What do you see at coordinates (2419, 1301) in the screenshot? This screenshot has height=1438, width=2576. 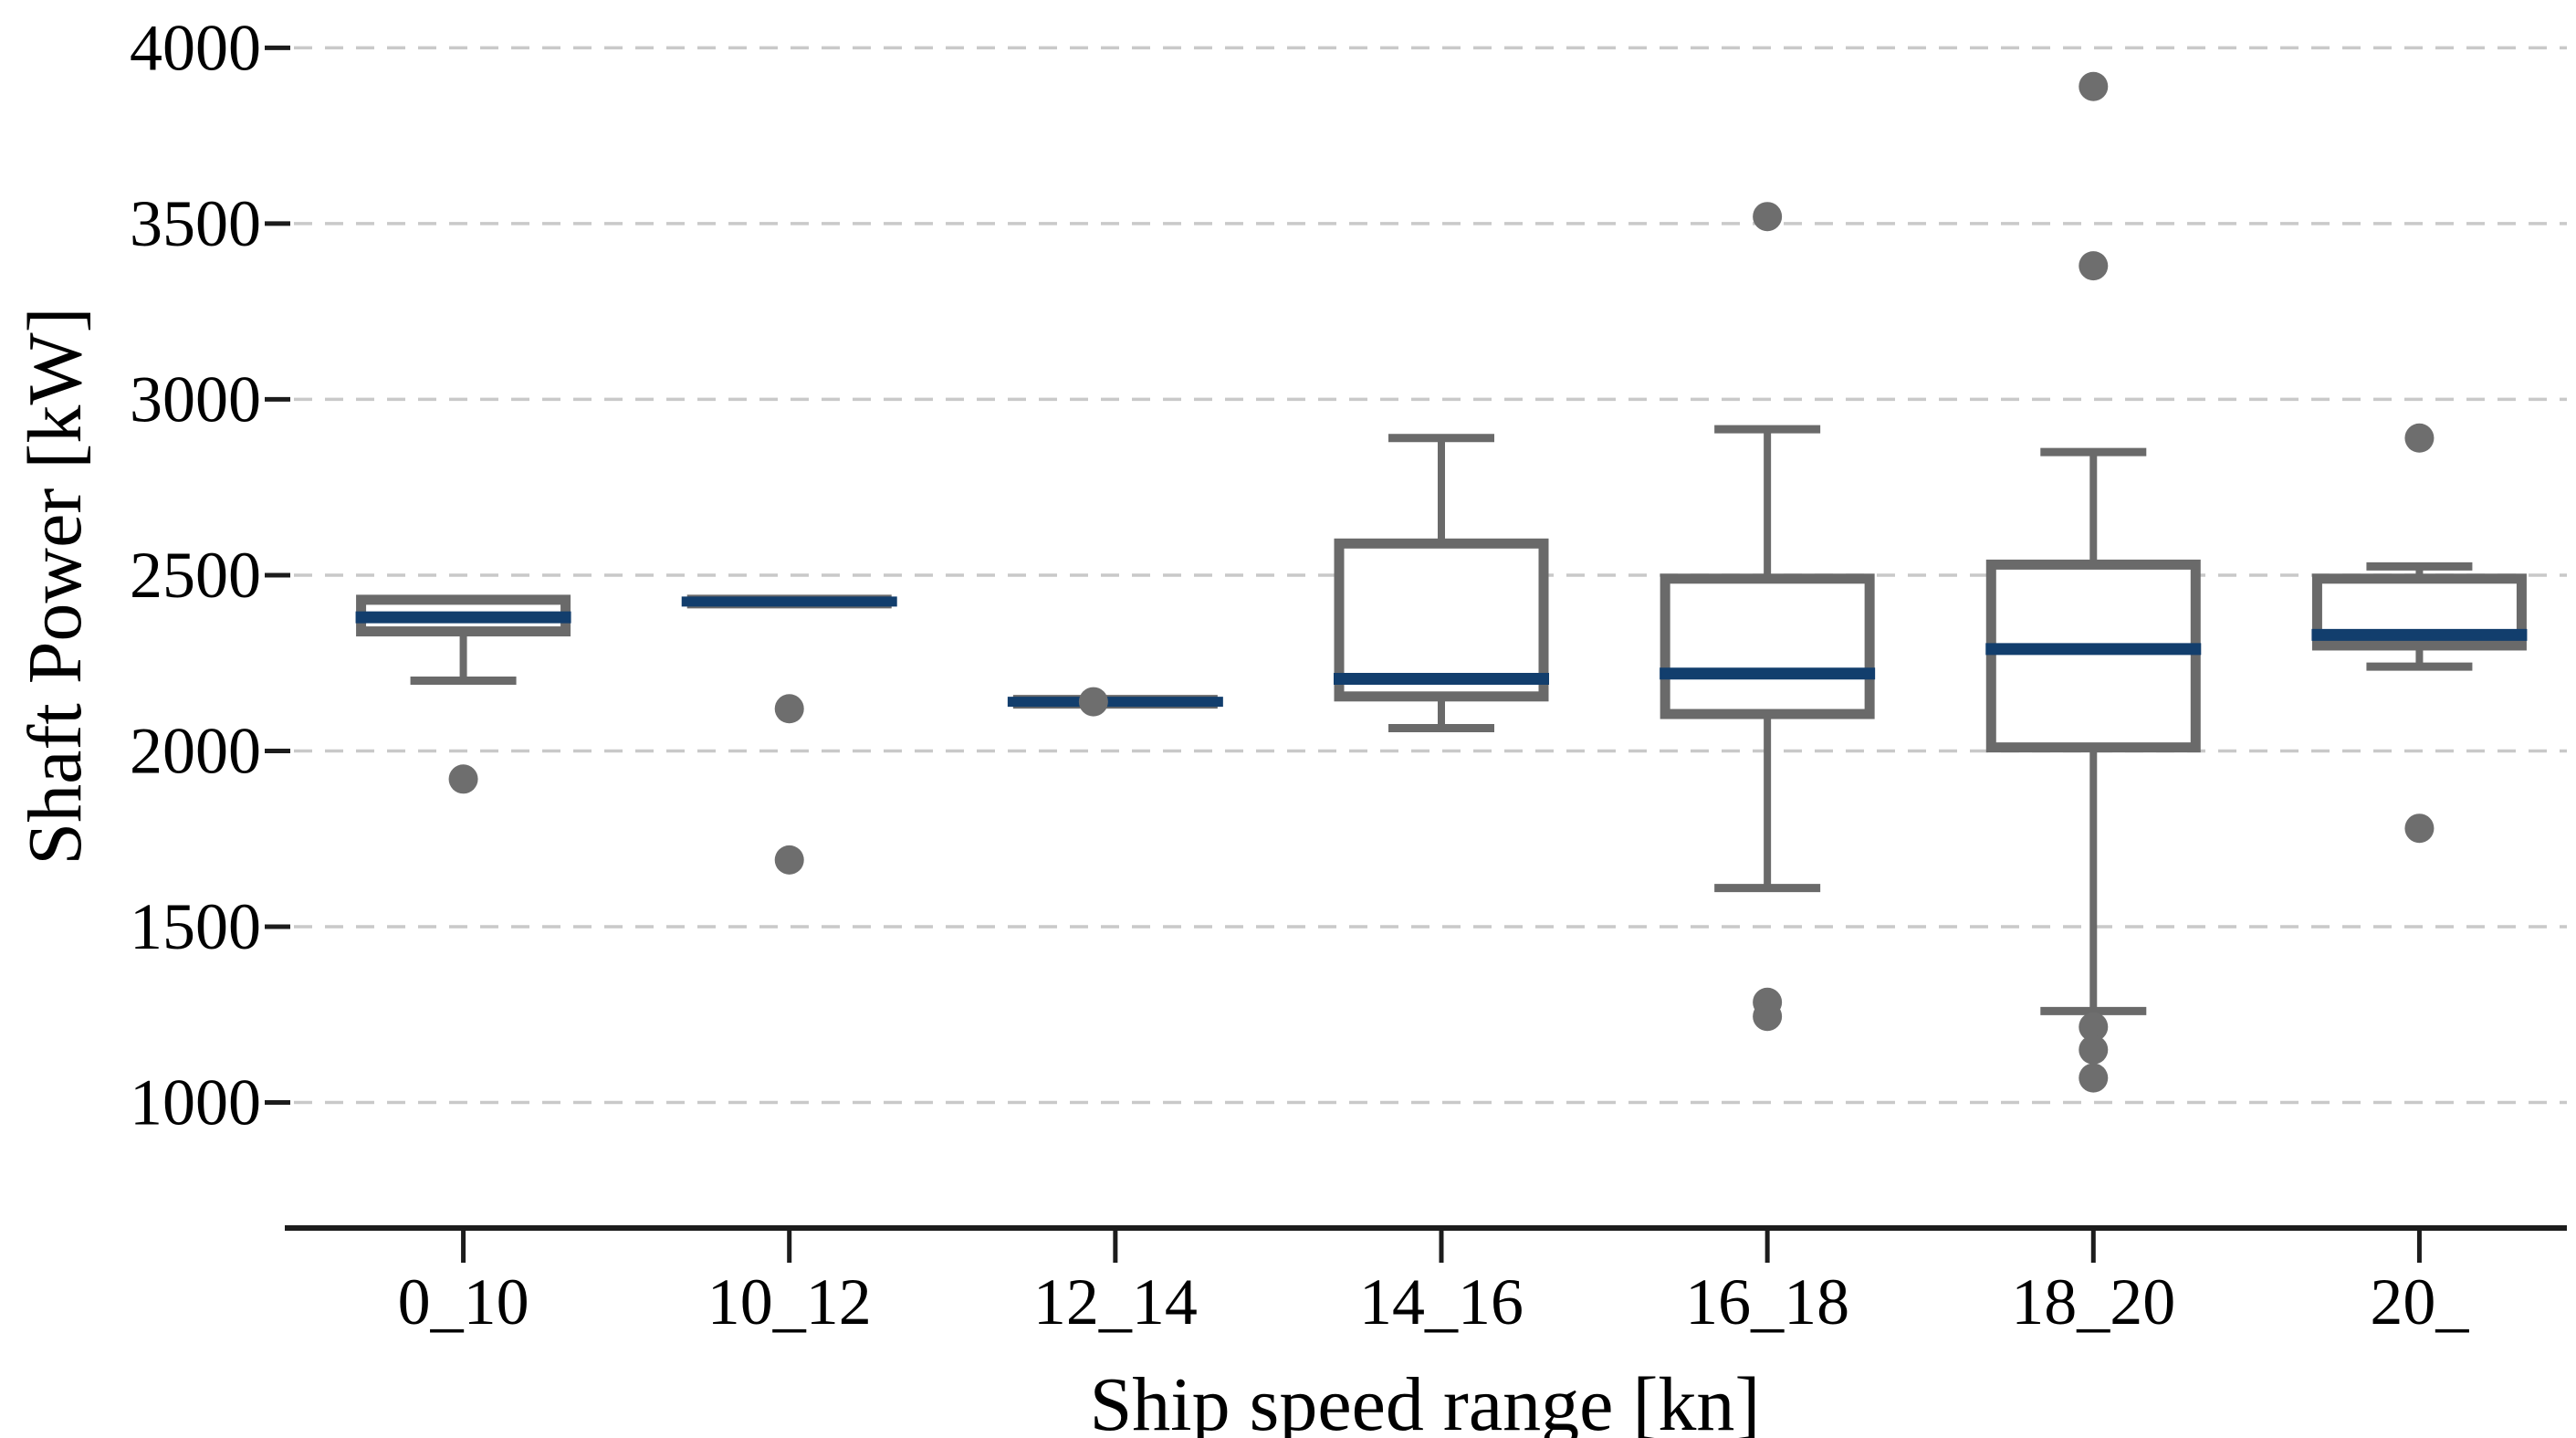 I see `x-tick-label: 20_` at bounding box center [2419, 1301].